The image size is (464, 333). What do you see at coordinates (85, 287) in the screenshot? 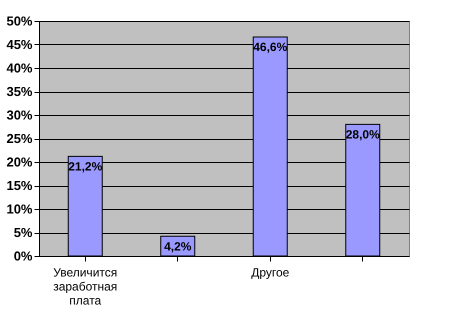
I see `x-tick-label: Увеличится заработная плата` at bounding box center [85, 287].